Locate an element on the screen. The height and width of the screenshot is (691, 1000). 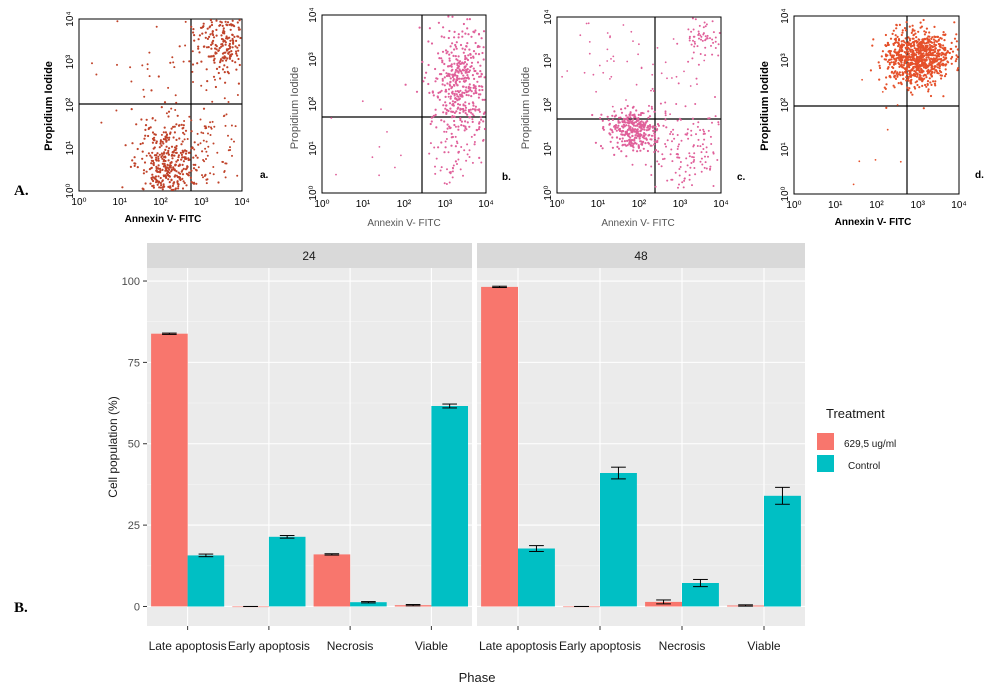
flow-plot-a-ytick: 10⁰ is located at coordinates (70, 190).